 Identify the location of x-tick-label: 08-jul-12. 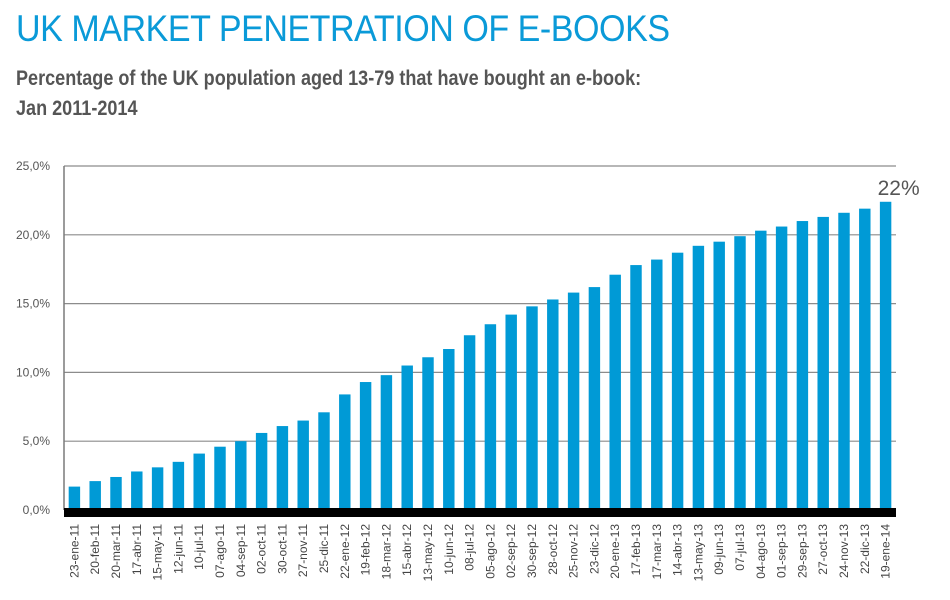
(470, 547).